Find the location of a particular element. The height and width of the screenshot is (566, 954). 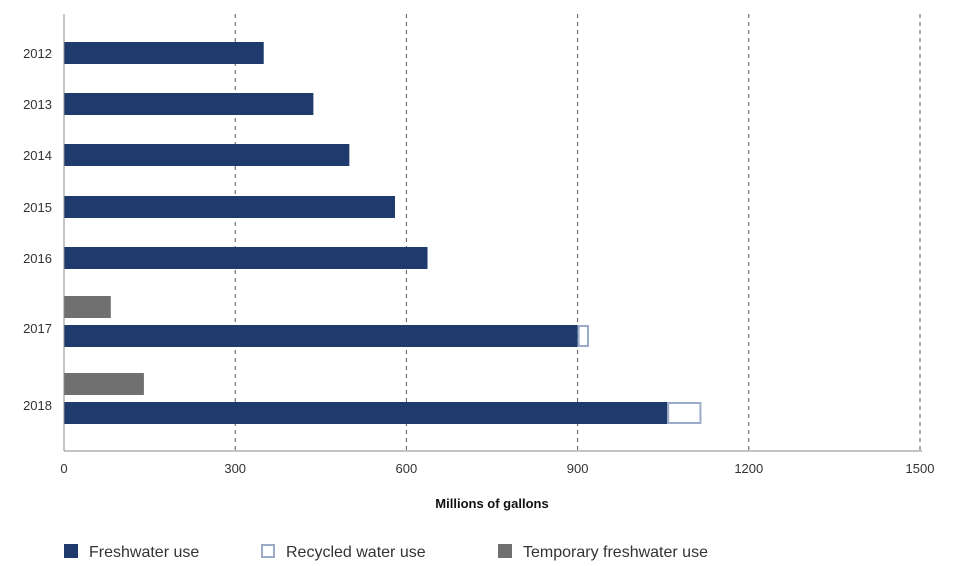

x-tick-label: 1500 is located at coordinates (920, 468).